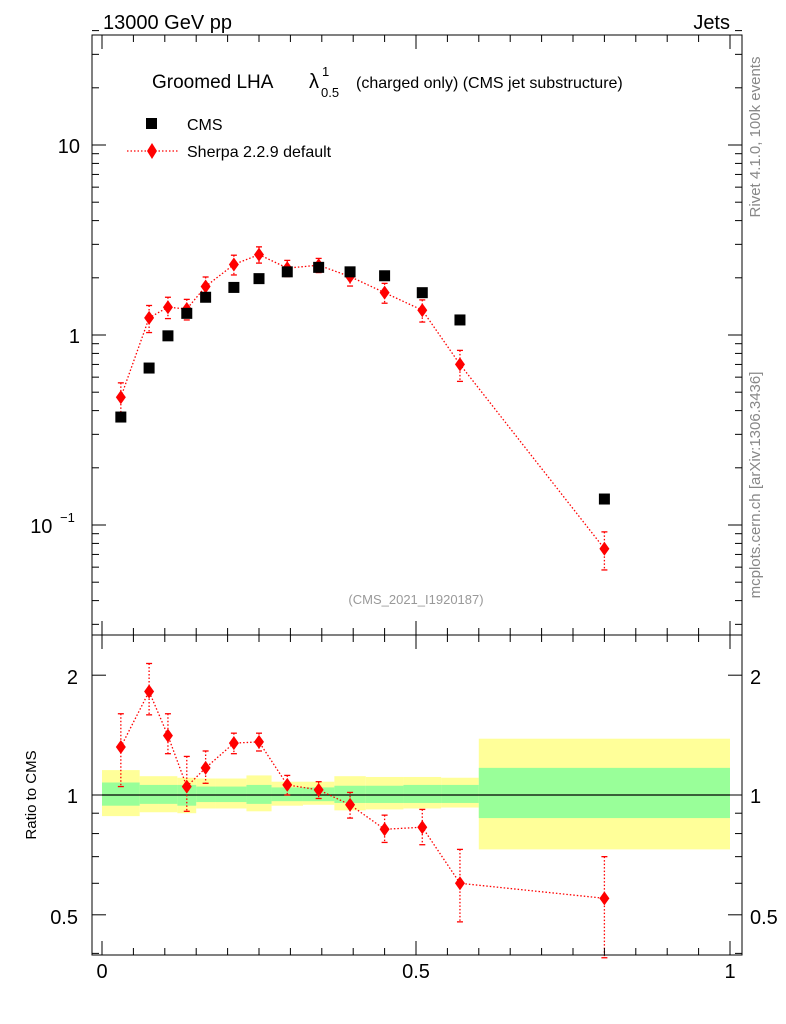 This screenshot has width=786, height=1024. Describe the element at coordinates (259, 152) in the screenshot. I see `legend-sherpa-label: Sherpa 2.2.9 default` at that location.